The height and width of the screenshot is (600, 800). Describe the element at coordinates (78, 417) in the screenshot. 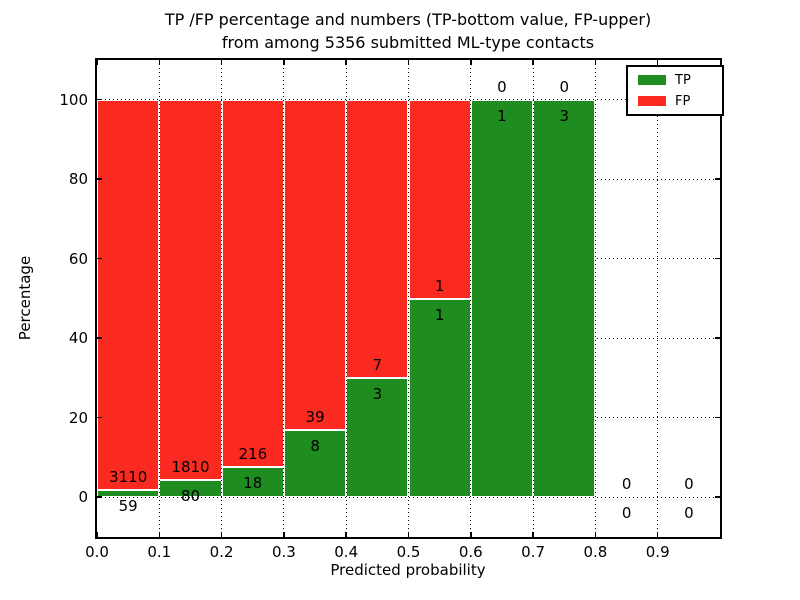

I see `y-tick-label: 20` at that location.